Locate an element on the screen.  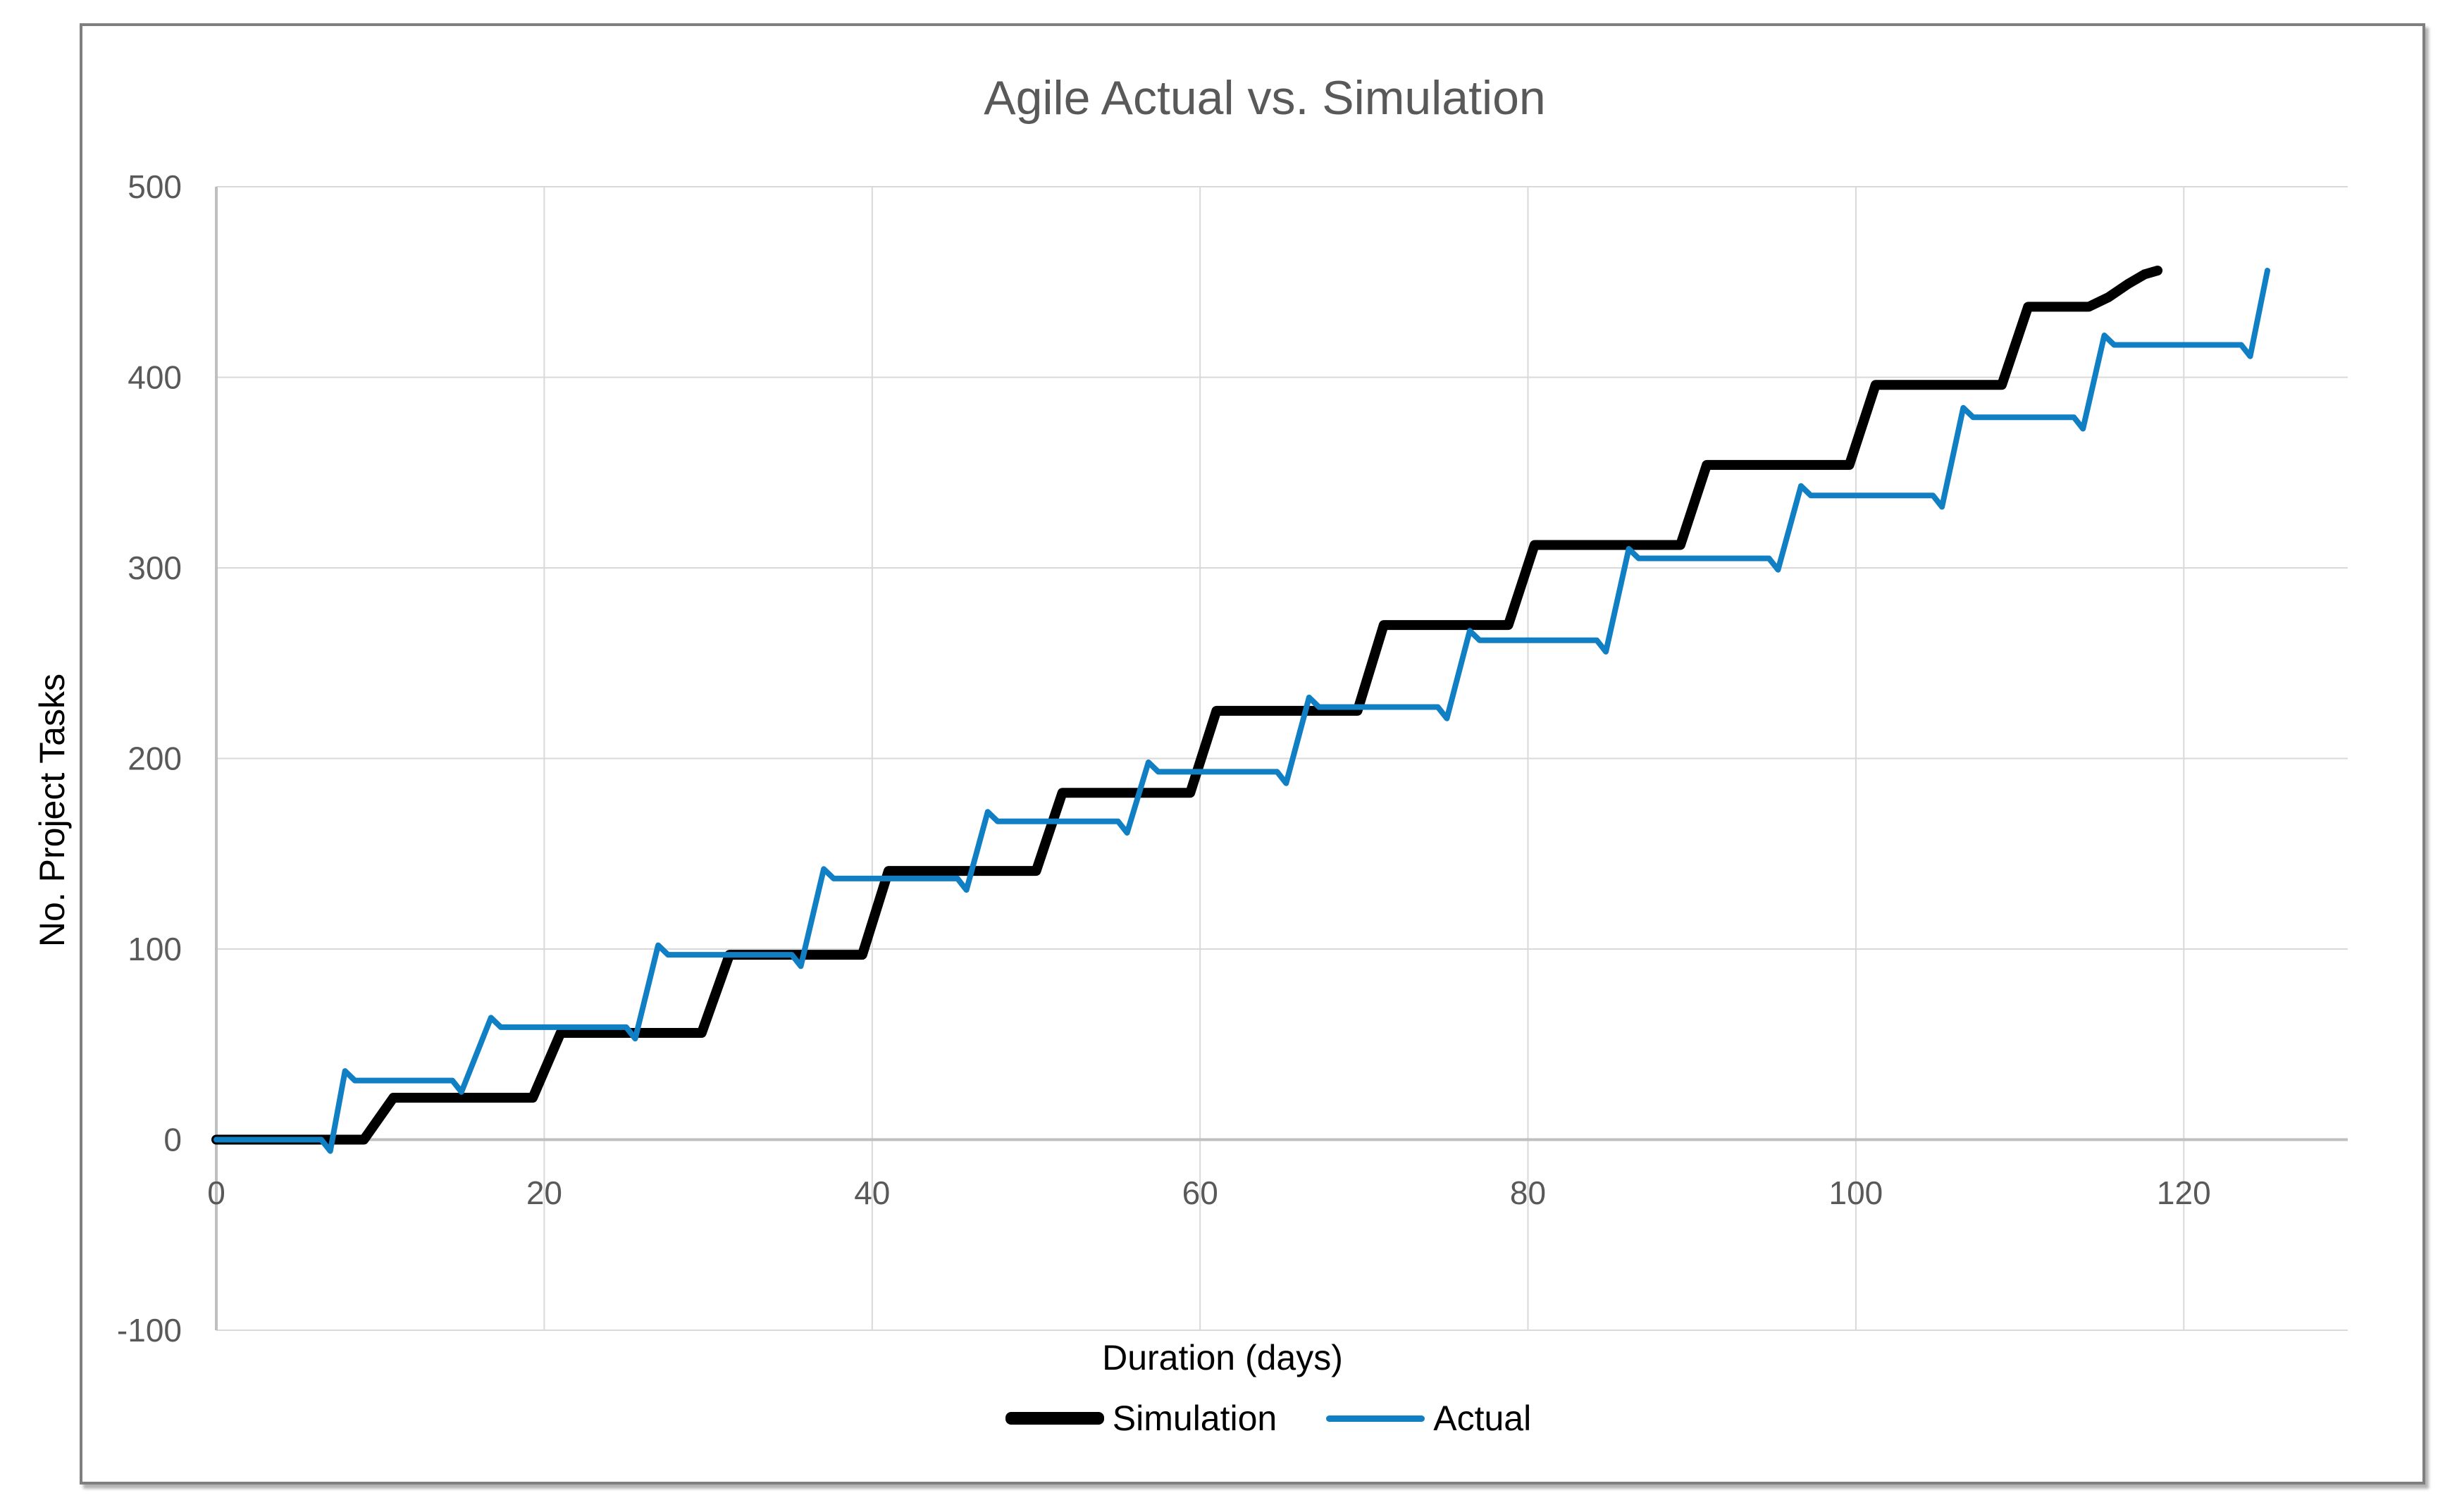
x-axis-title: Duration (days) is located at coordinates (1223, 1357).